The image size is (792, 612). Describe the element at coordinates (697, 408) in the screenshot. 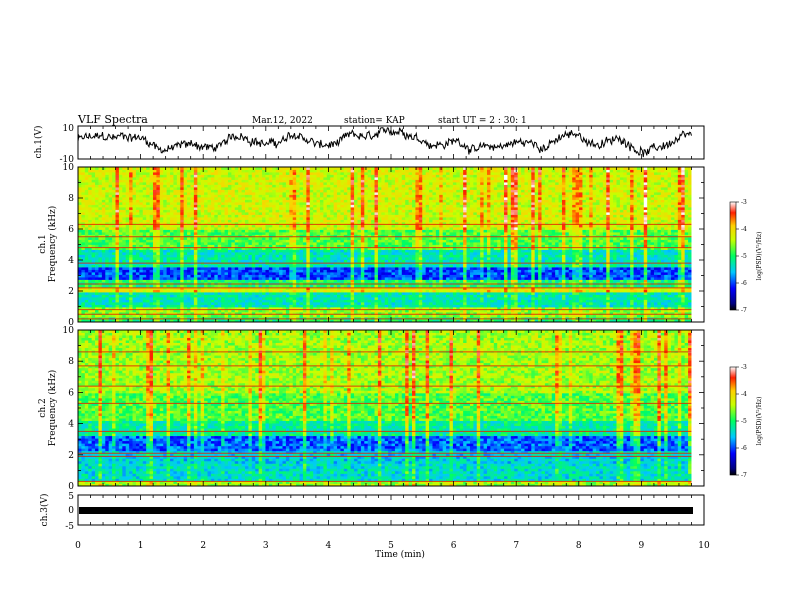

I see `spec2-nodata` at that location.